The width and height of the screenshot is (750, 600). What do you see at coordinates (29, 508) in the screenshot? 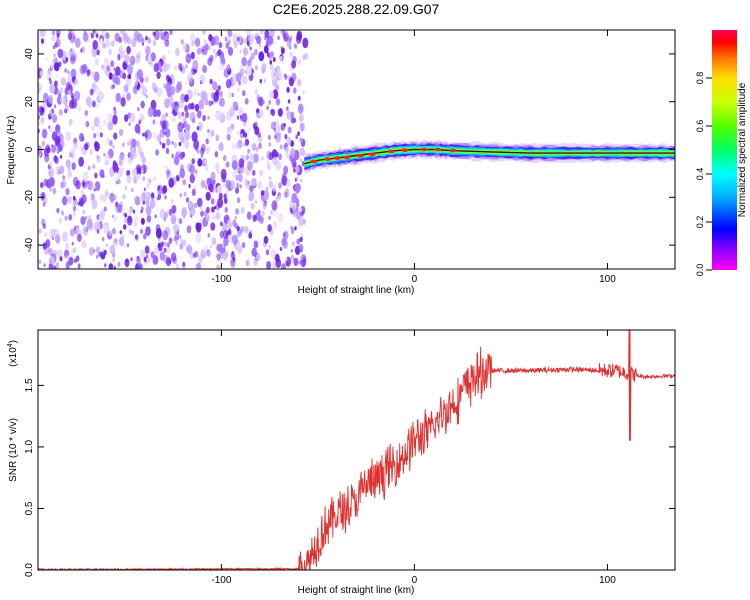
I see `y-tick-label: 0.5` at bounding box center [29, 508].